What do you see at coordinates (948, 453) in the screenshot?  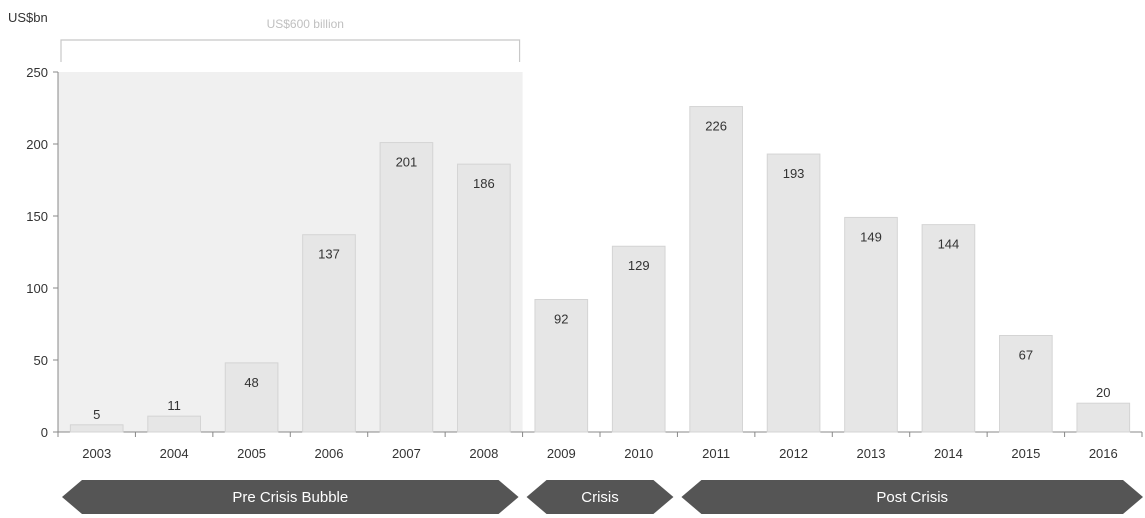 I see `x-tick-label: 2014` at bounding box center [948, 453].